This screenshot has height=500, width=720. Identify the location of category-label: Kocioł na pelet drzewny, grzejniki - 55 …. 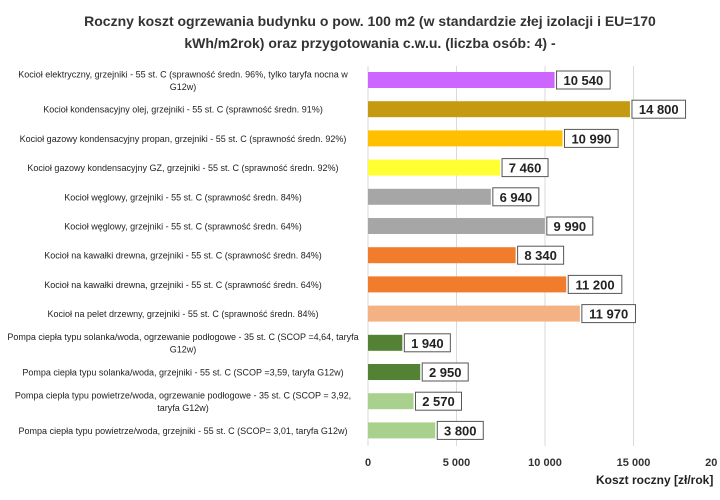
(183, 314).